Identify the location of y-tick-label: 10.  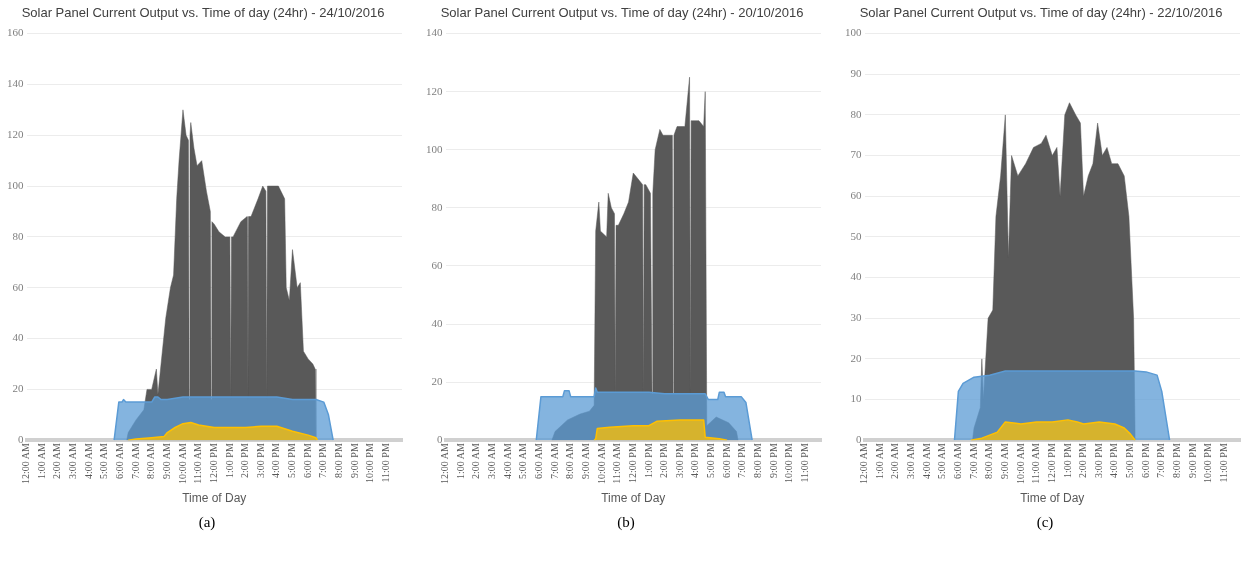
(856, 398).